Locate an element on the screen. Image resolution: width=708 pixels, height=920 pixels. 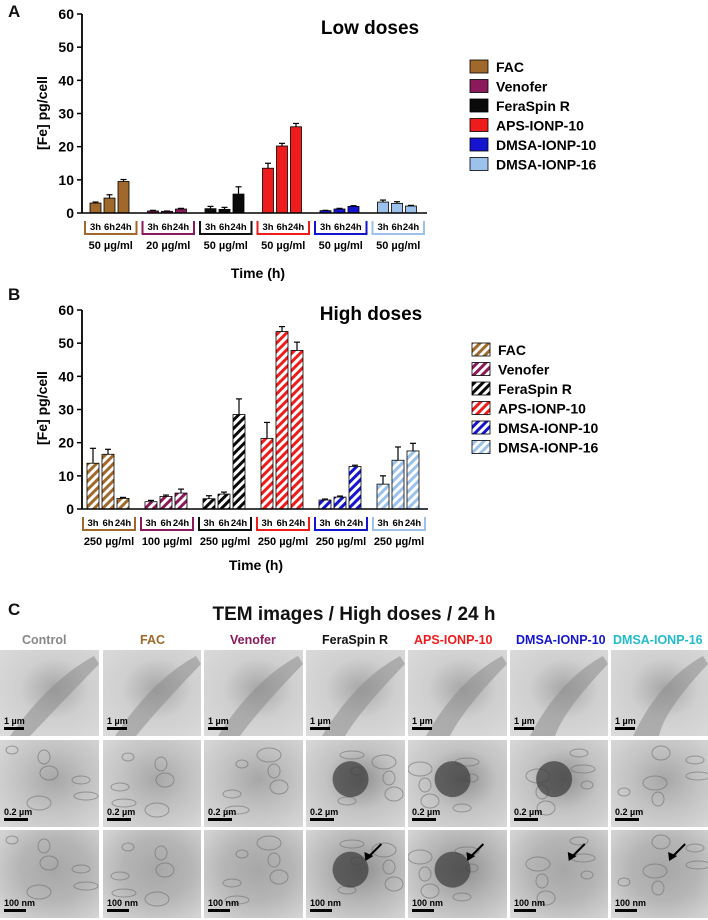
legend-label: DMSA-IONP-16 is located at coordinates (546, 165).